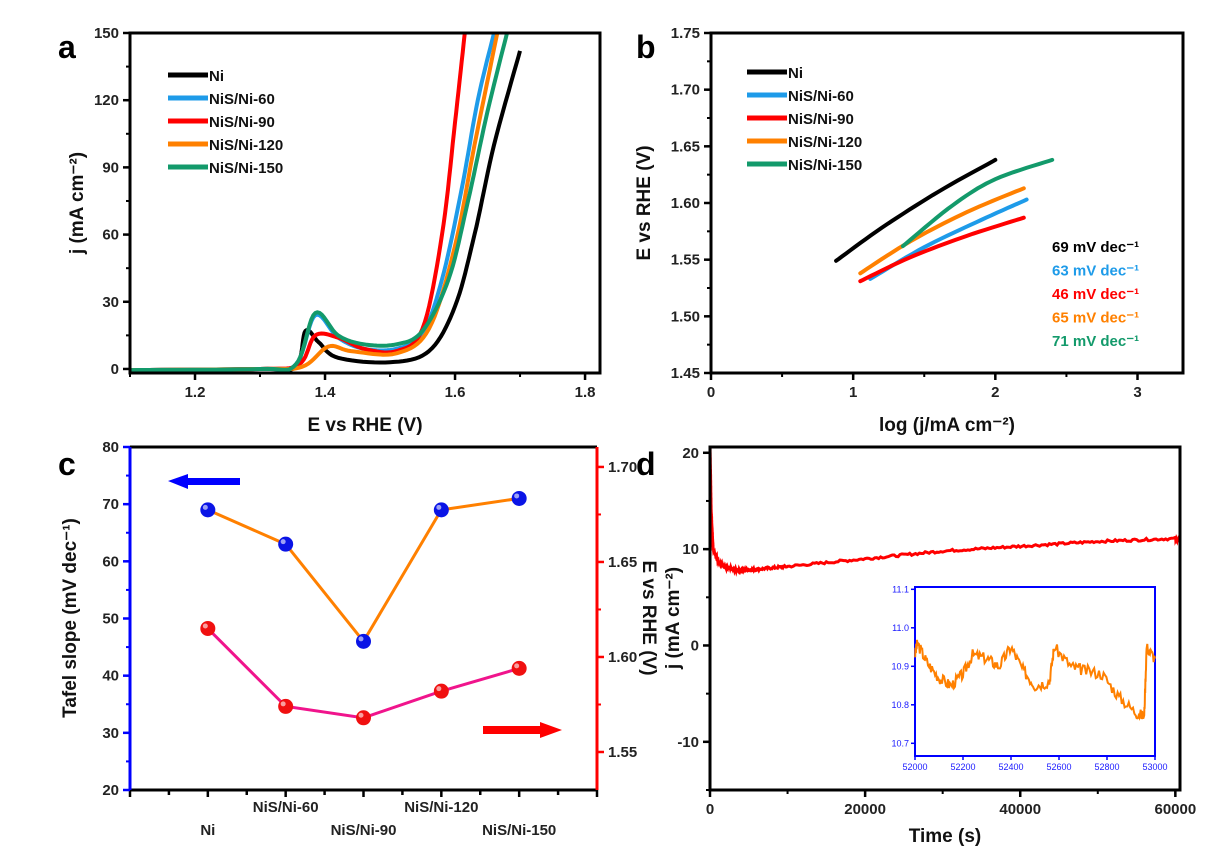 The image size is (1218, 855). Describe the element at coordinates (1020, 809) in the screenshot. I see `panel-d-x-tick-label: 40000` at that location.